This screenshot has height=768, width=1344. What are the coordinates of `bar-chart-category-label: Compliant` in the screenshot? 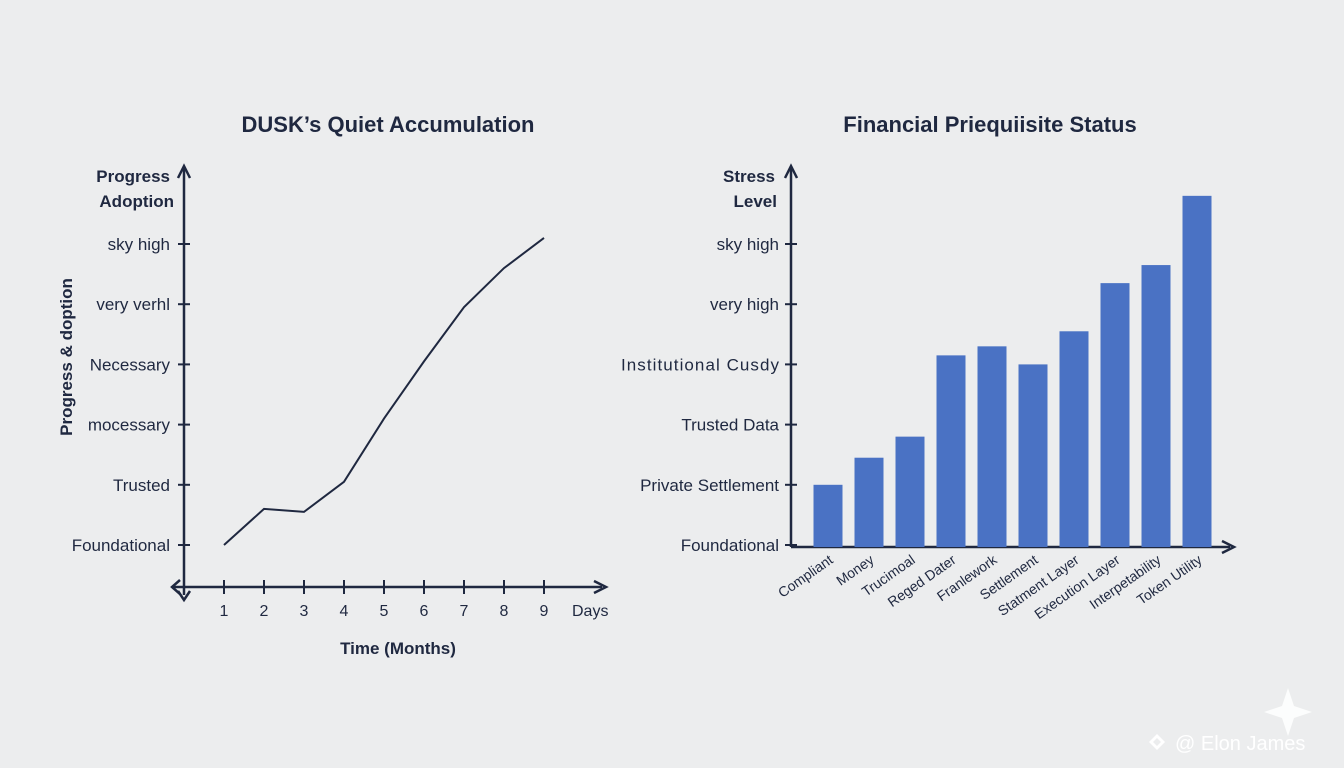 It's located at (805, 575).